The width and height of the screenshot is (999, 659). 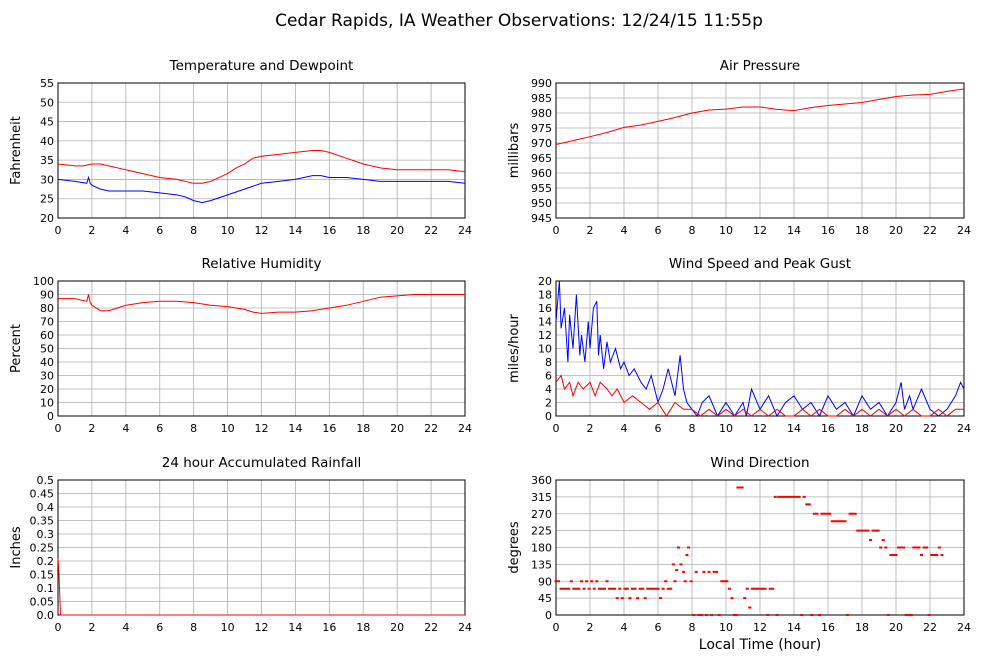 I want to click on y-tick-label: 965, so click(x=541, y=158).